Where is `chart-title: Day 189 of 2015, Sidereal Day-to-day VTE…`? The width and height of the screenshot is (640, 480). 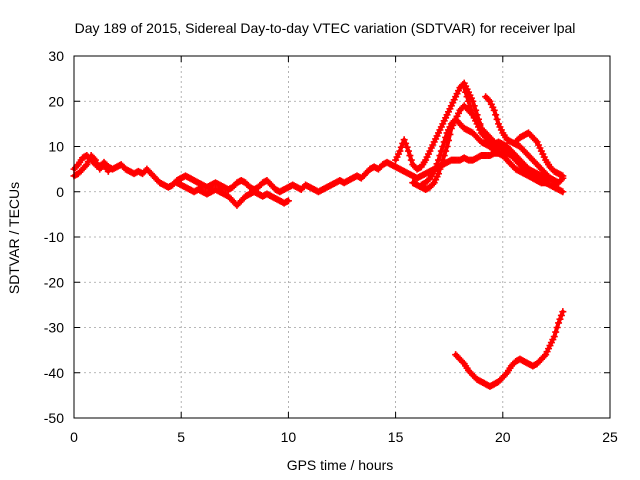 chart-title: Day 189 of 2015, Sidereal Day-to-day VTE… is located at coordinates (325, 28).